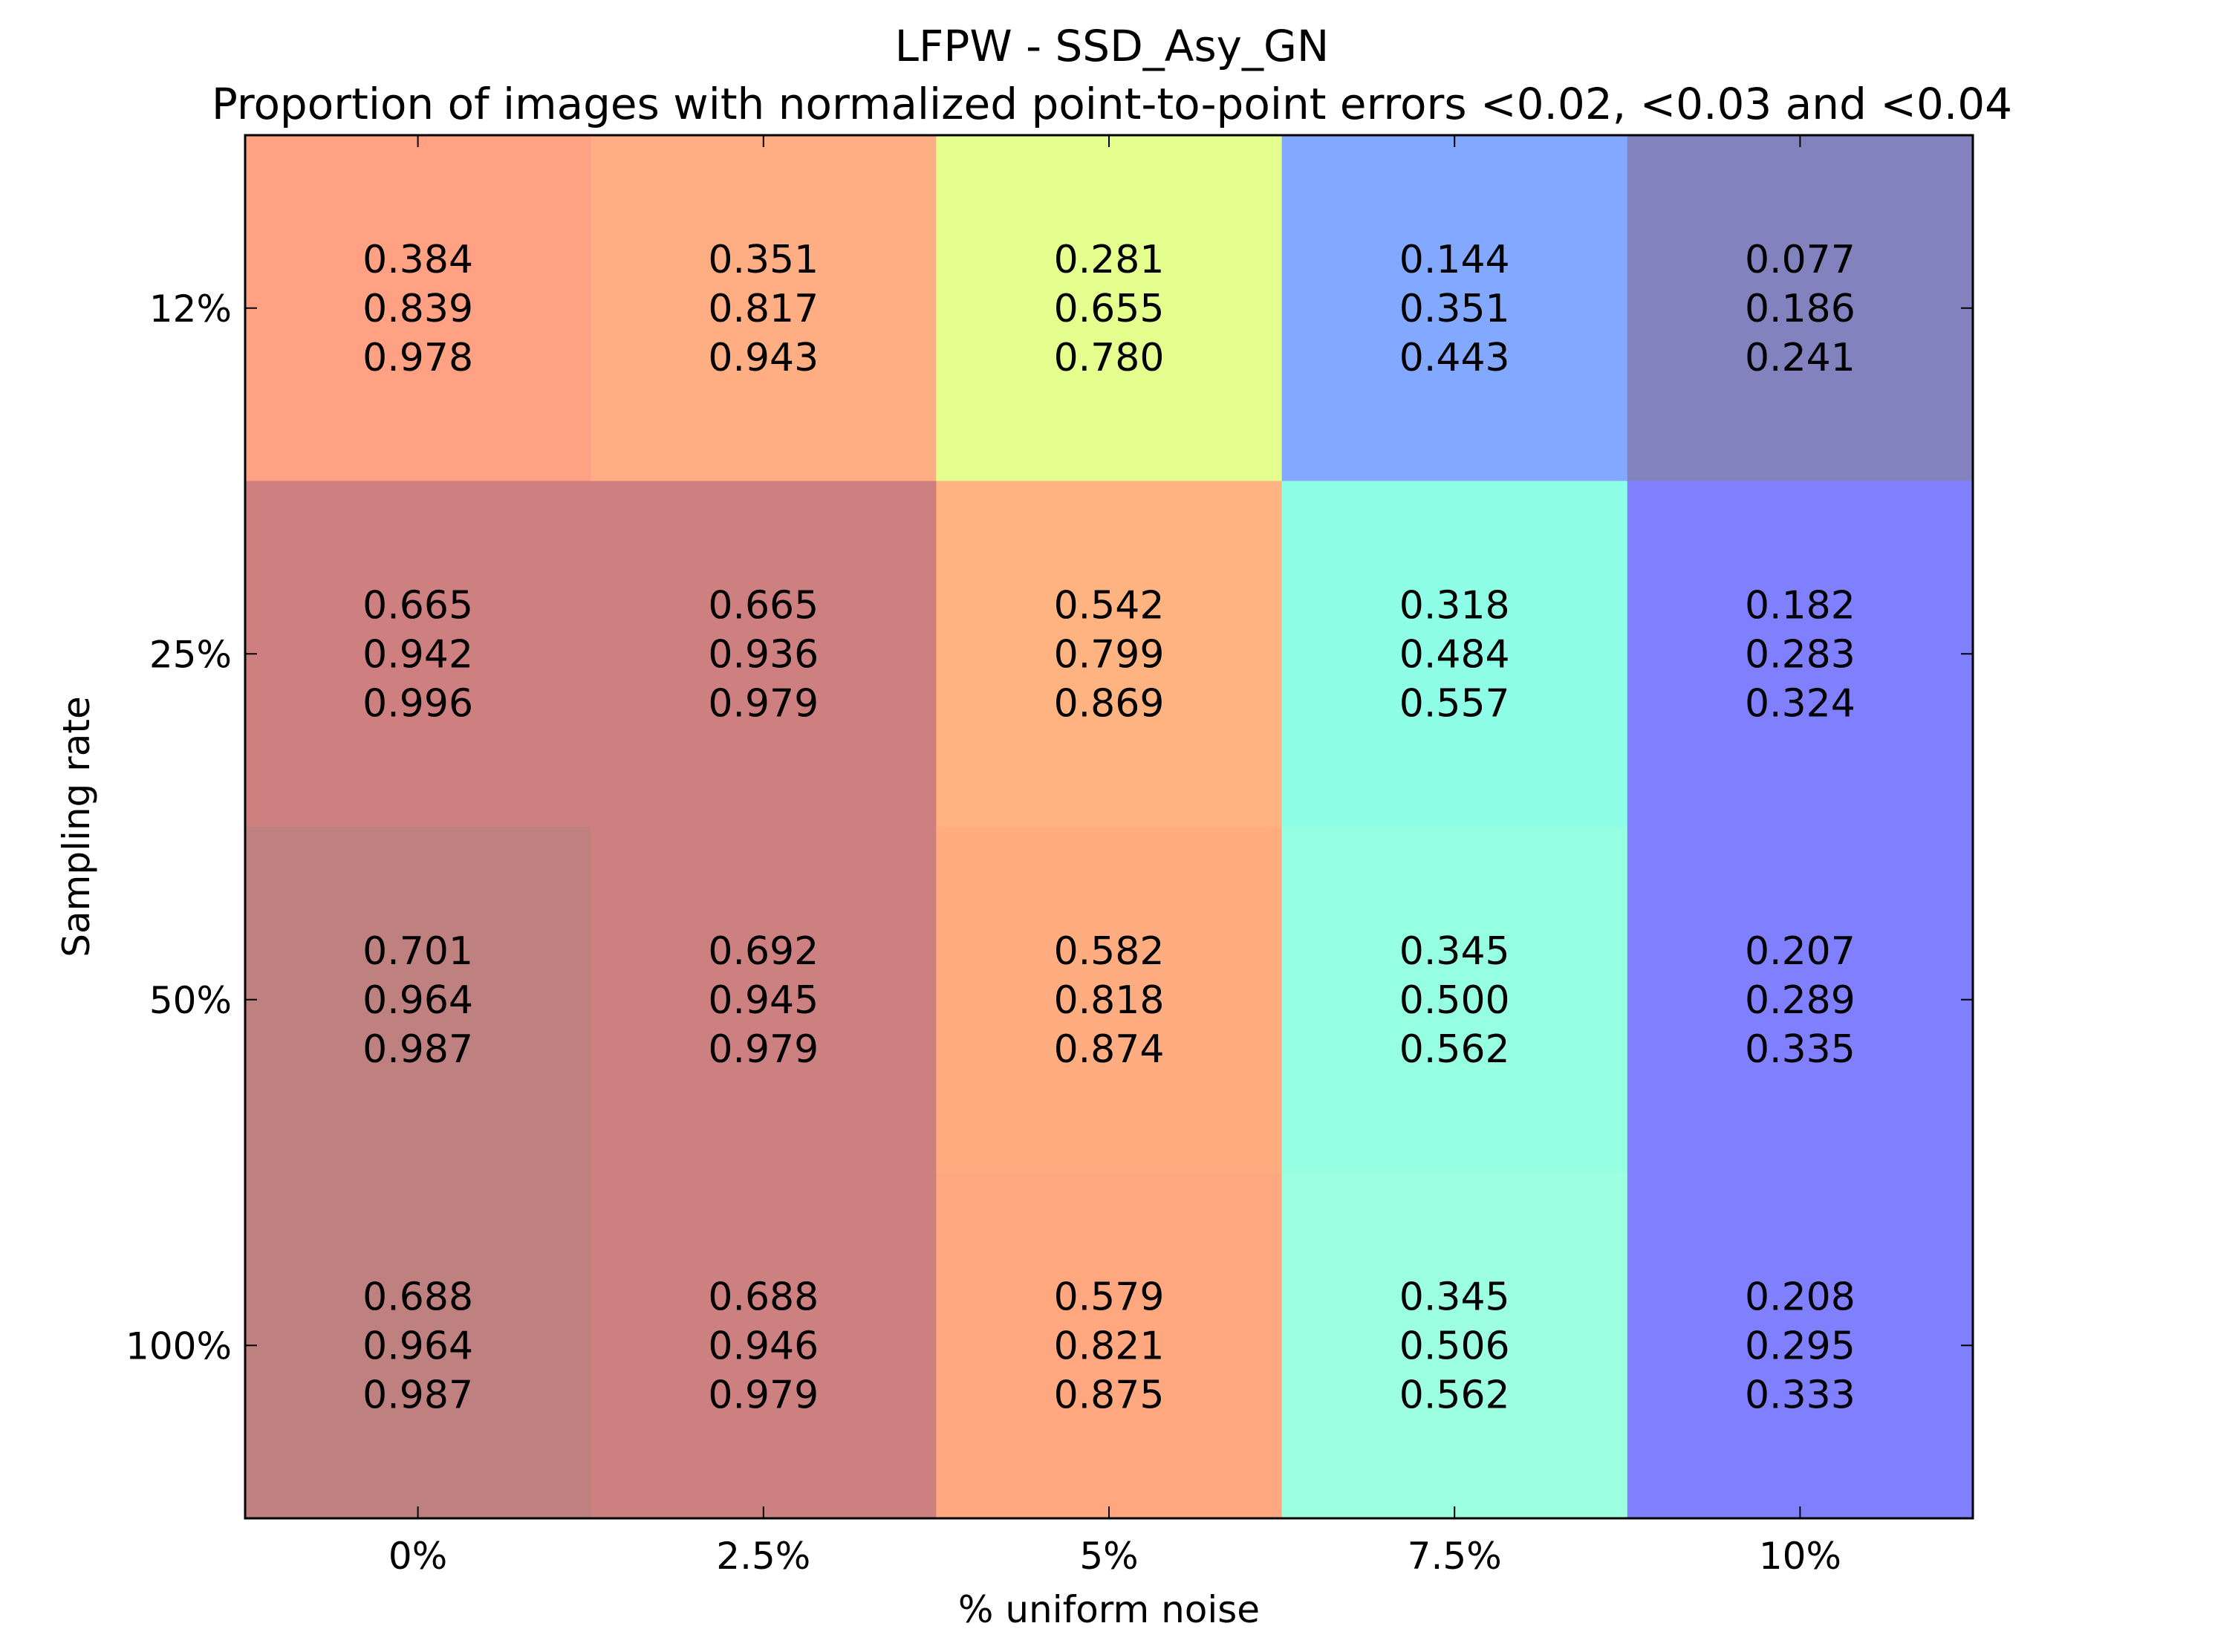  I want to click on cell-value-0-2-1: 0.655, so click(1109, 309).